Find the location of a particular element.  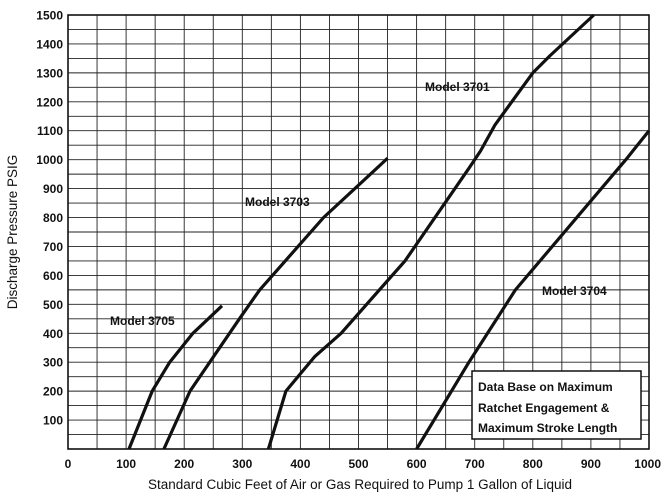

y-tick-label: 1100 is located at coordinates (50, 131).